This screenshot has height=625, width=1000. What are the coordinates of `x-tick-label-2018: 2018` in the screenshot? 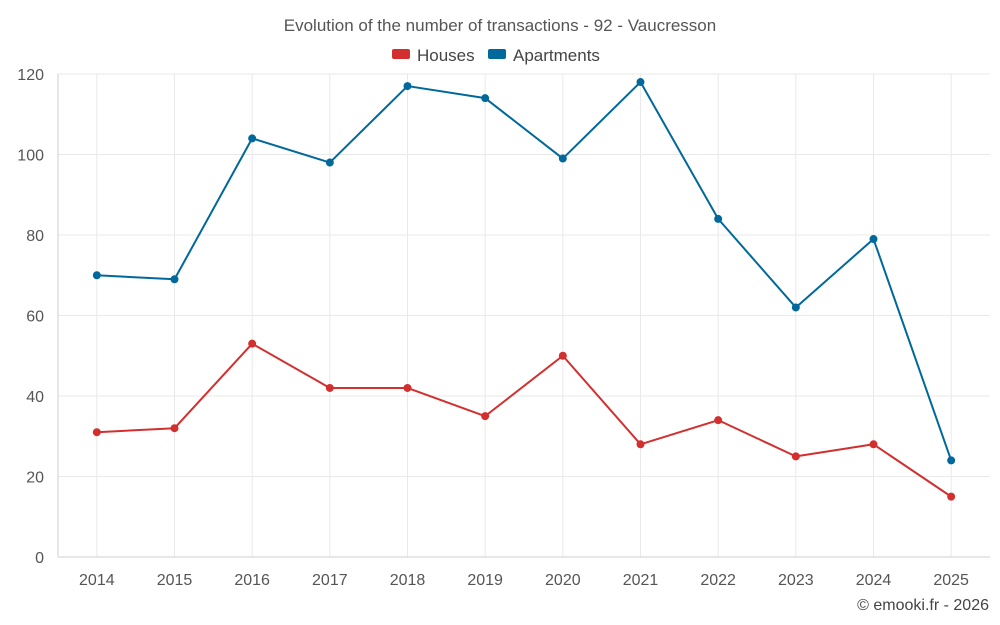 It's located at (408, 580).